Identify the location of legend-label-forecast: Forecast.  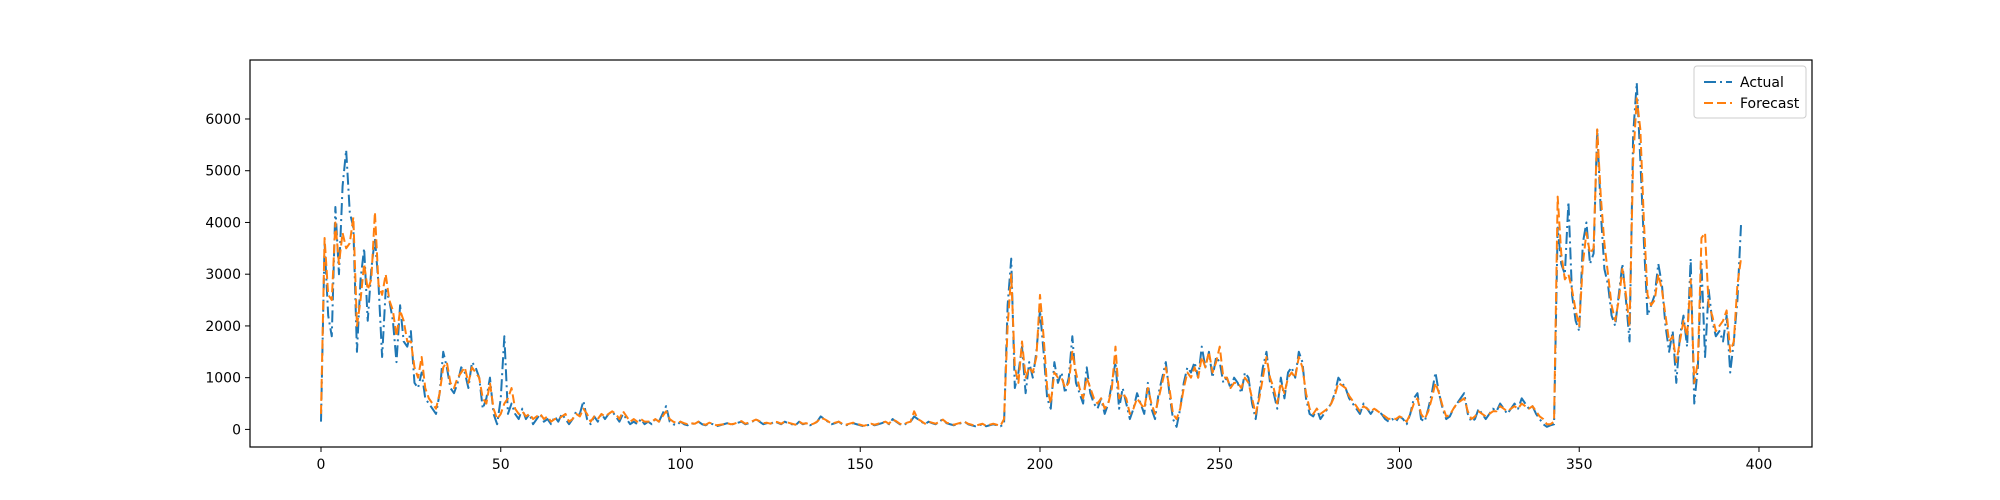
(1770, 104).